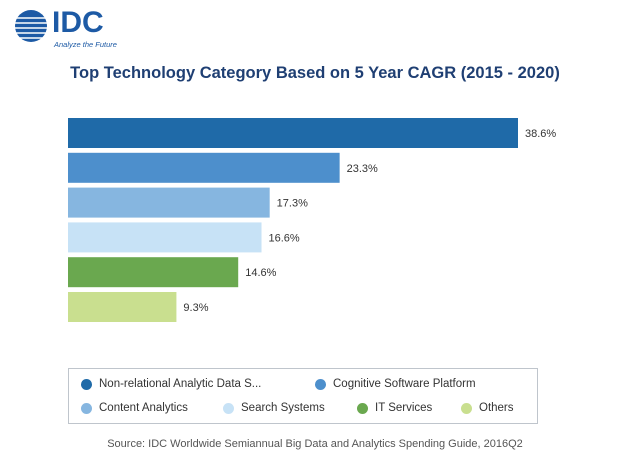 The width and height of the screenshot is (630, 461). I want to click on bar-value-label: 23.3%, so click(362, 169).